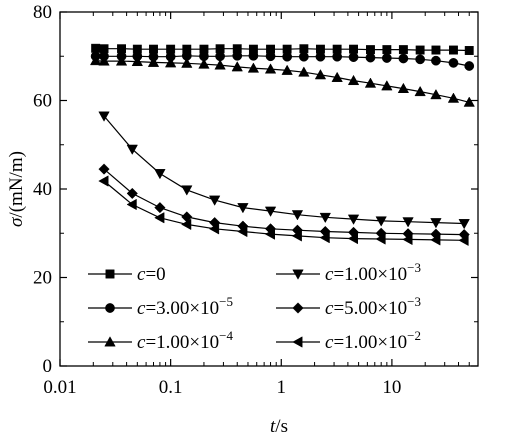 This screenshot has height=441, width=510. Describe the element at coordinates (185, 306) in the screenshot. I see `legend-label: c=3.00×10−5` at that location.